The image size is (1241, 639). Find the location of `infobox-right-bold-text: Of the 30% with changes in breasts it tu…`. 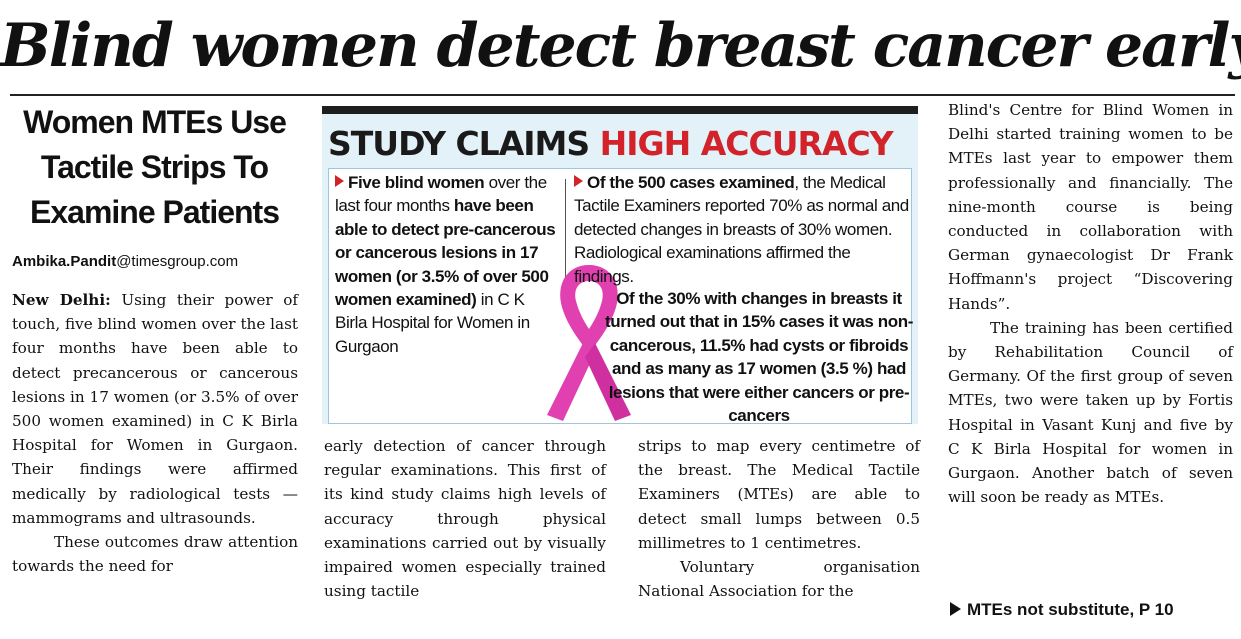

infobox-right-bold-text: Of the 30% with changes in breasts it tu… is located at coordinates (759, 357).